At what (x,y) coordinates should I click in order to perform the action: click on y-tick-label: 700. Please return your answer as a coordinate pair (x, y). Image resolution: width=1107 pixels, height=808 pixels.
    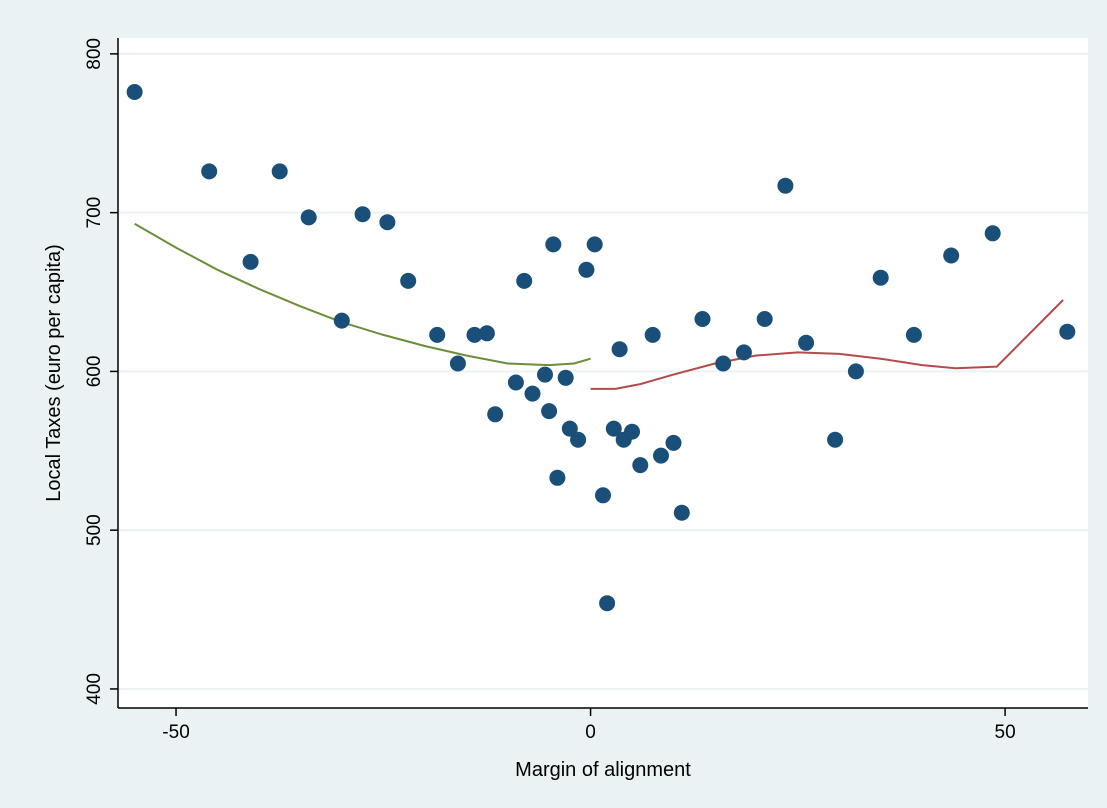
    Looking at the image, I should click on (94, 213).